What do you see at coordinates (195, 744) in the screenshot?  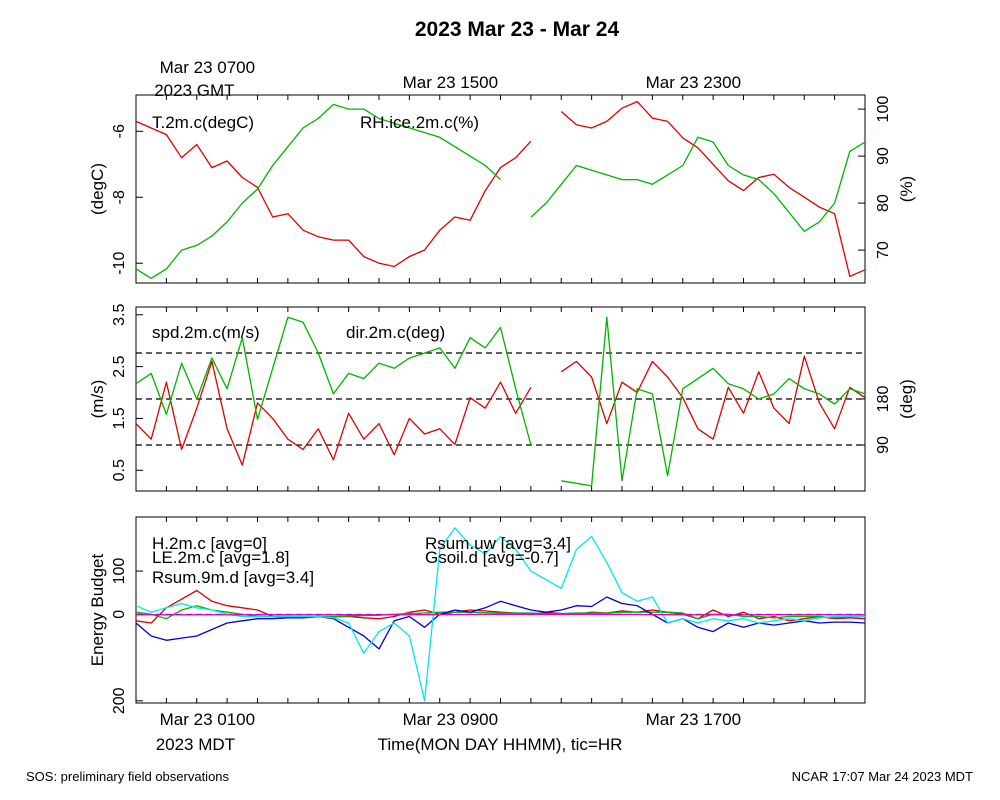 I see `bottom-axis-sublabel: 2023 MDT` at bounding box center [195, 744].